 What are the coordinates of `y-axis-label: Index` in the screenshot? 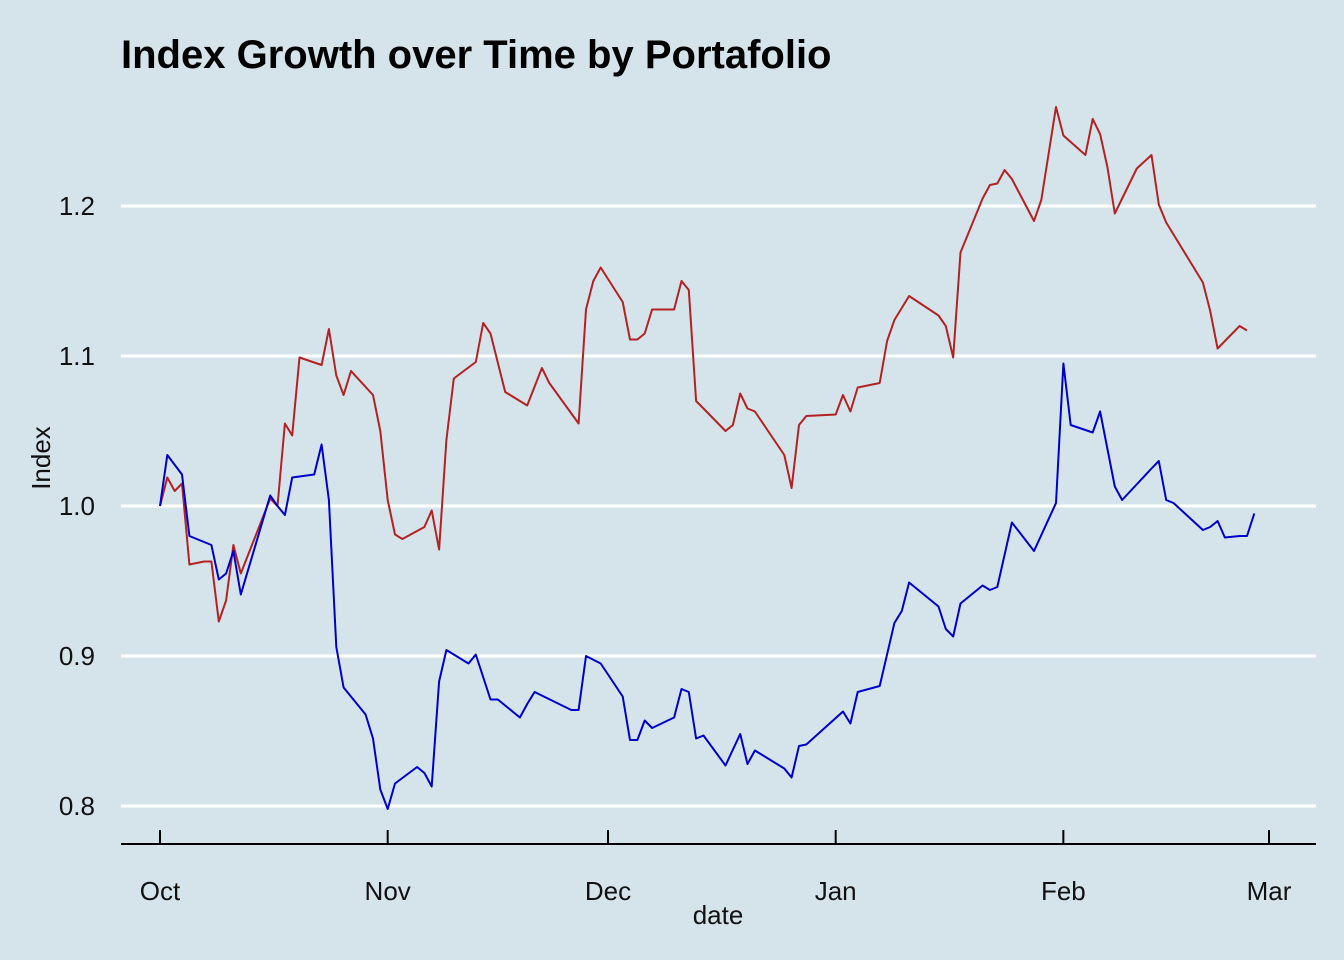 It's located at (41, 458).